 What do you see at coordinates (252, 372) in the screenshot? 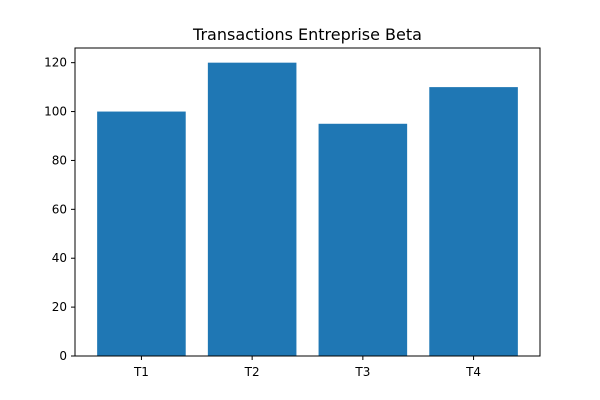
I see `x-tick-label: T2` at bounding box center [252, 372].